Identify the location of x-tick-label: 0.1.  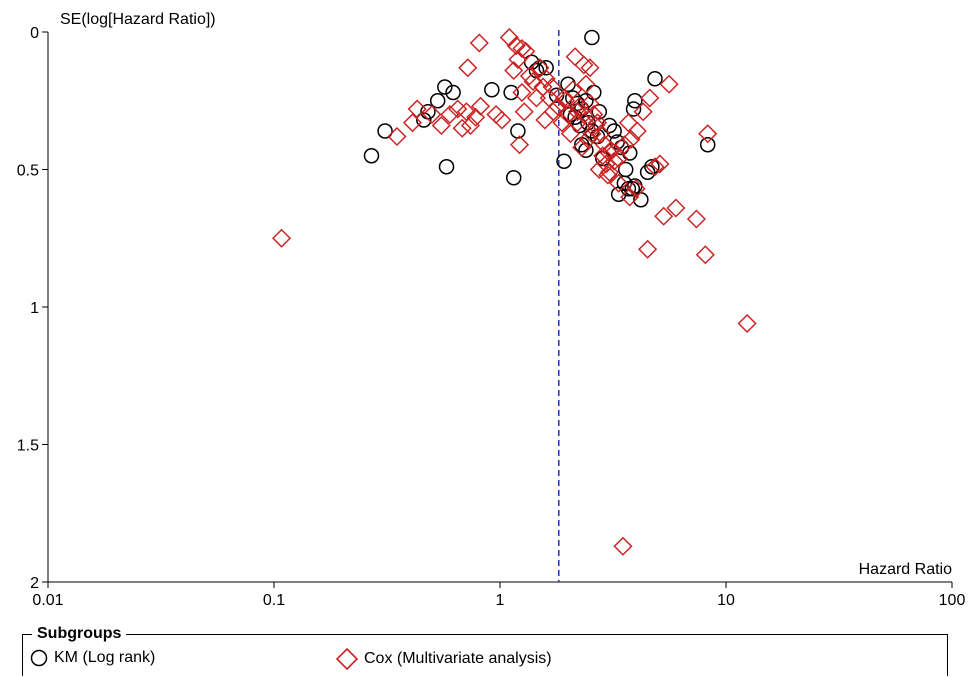
(274, 600).